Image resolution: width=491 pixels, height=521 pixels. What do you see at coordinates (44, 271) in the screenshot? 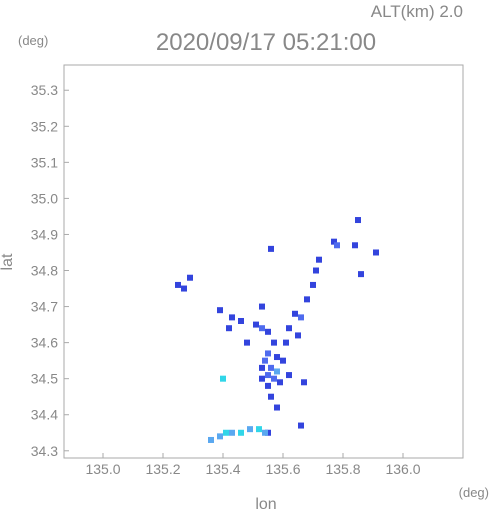
I see `y-tick-label: 34.8` at bounding box center [44, 271].